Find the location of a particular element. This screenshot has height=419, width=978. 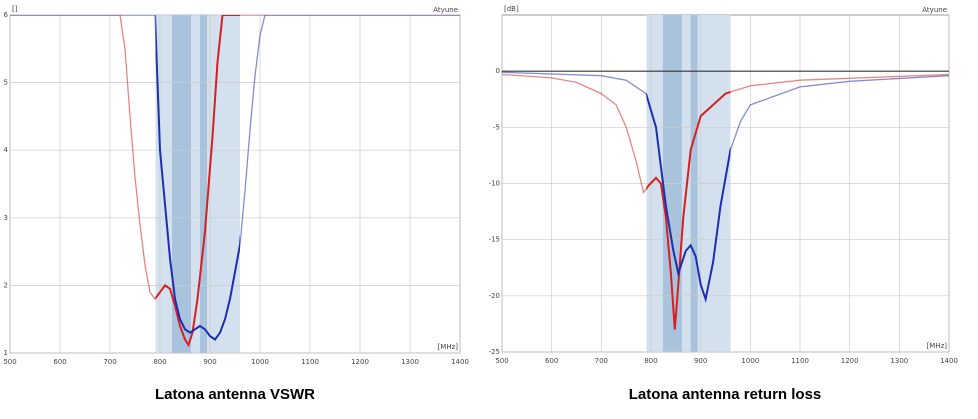

y-axis-label: [] is located at coordinates (15, 9).